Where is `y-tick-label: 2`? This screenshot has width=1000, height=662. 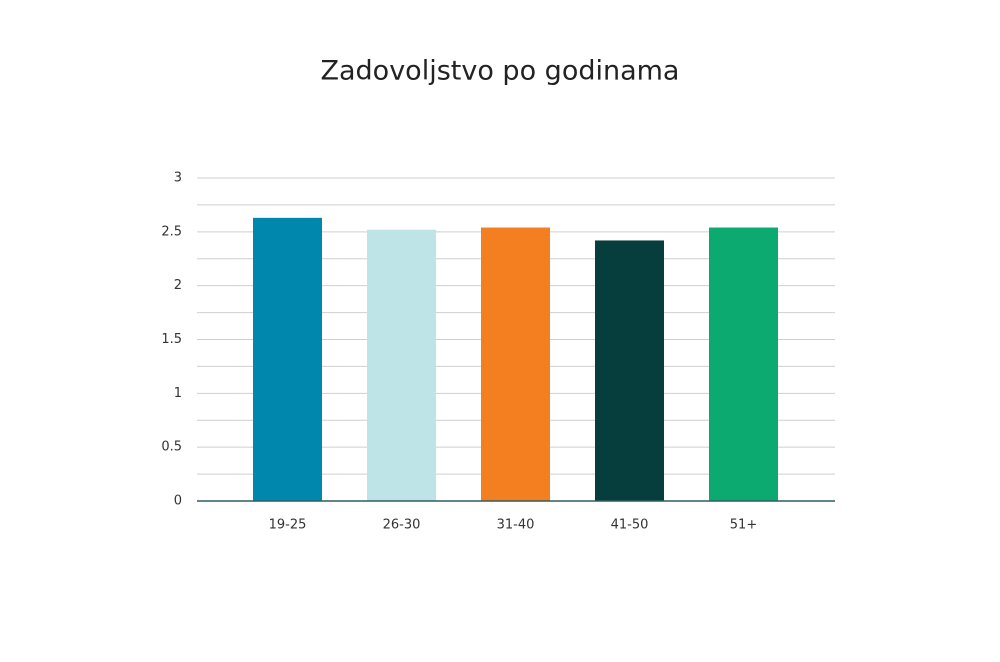
y-tick-label: 2 is located at coordinates (178, 285).